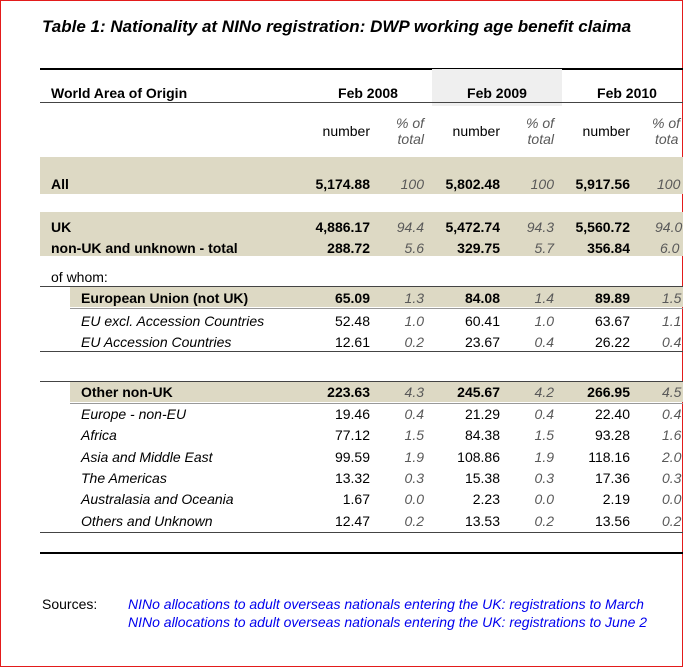 This screenshot has width=683, height=667. Describe the element at coordinates (616, 499) in the screenshot. I see `row-aus-number-2010: 2.19` at that location.